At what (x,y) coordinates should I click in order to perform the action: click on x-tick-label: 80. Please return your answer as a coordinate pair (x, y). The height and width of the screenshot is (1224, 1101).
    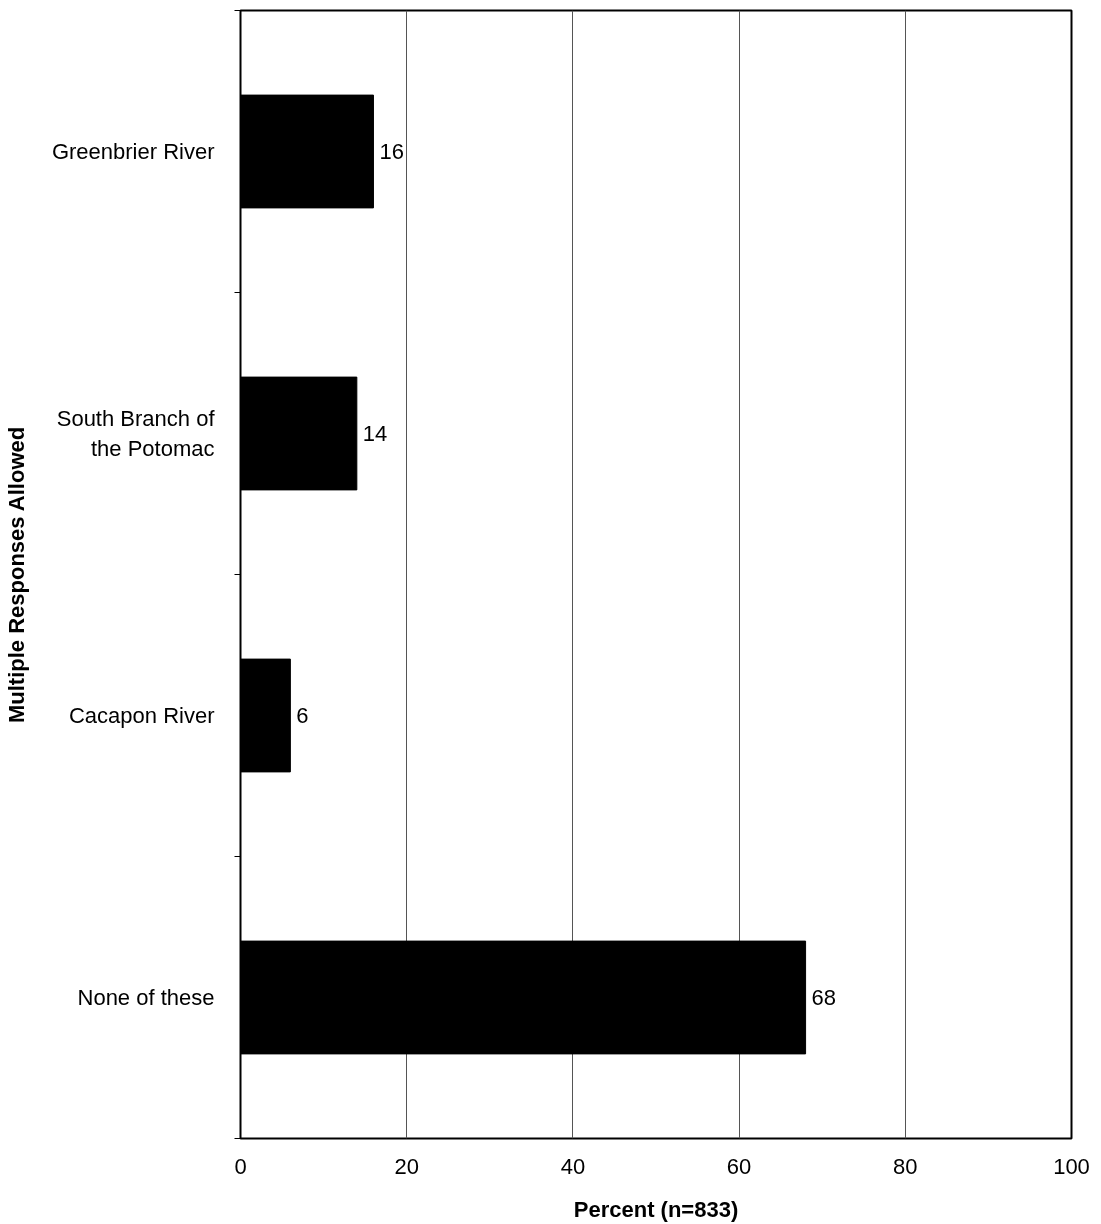
    Looking at the image, I should click on (905, 1166).